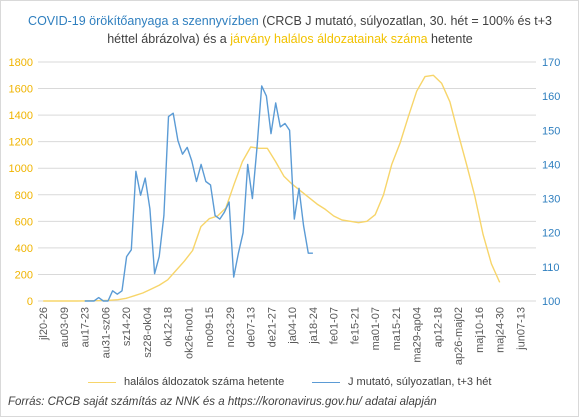 The image size is (579, 417). I want to click on x-tick-label: sz28-ok04, so click(148, 332).